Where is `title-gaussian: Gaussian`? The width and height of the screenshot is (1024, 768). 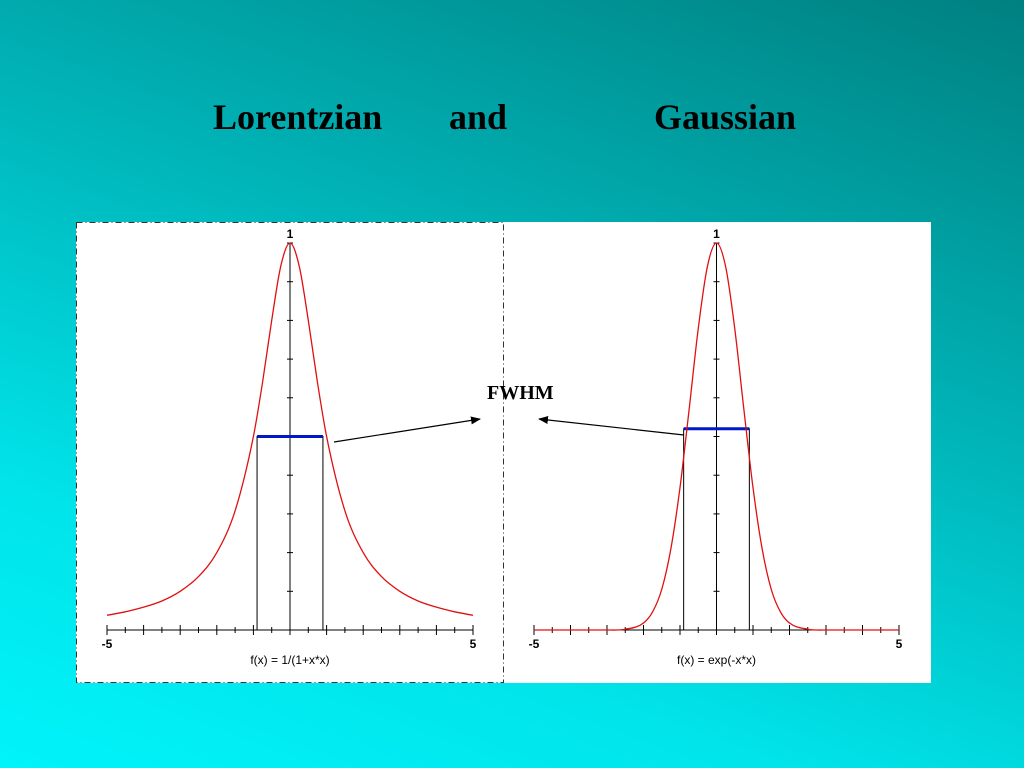 title-gaussian: Gaussian is located at coordinates (725, 117).